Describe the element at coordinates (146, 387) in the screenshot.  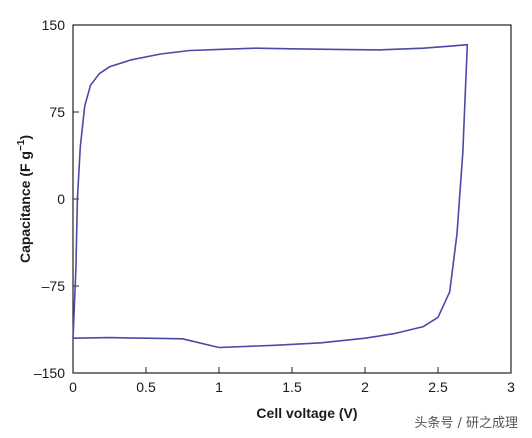
I see `x-tick-label: 0.5` at that location.